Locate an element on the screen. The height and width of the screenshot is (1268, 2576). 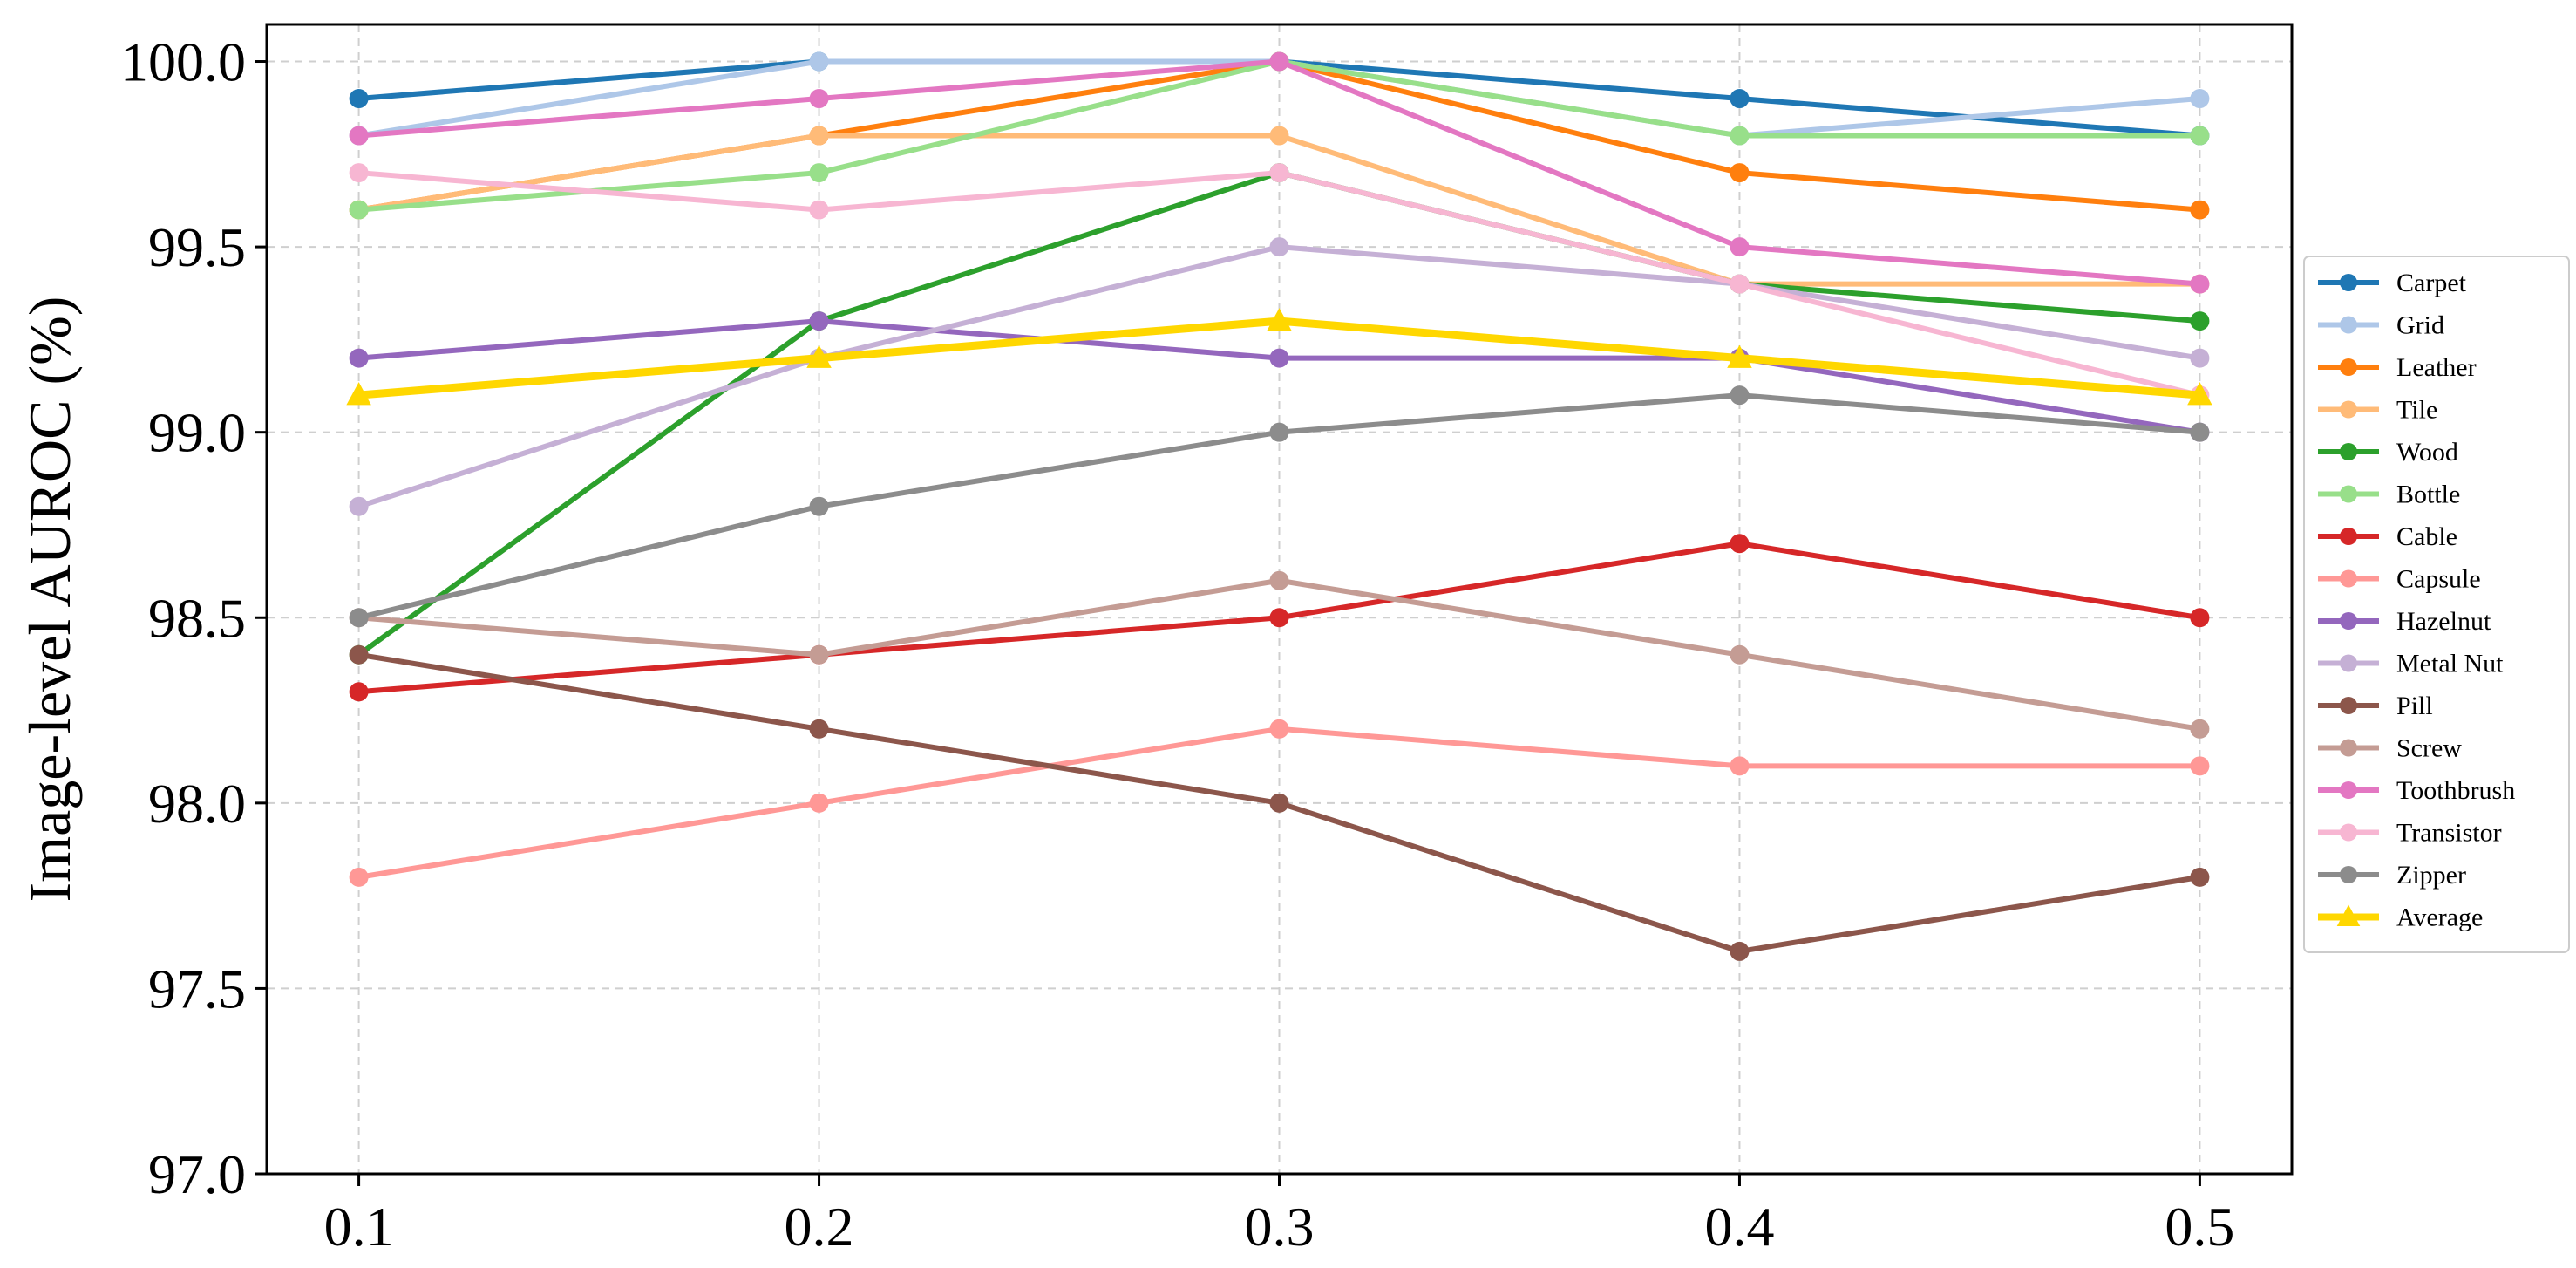
series-average is located at coordinates (1279, 357).